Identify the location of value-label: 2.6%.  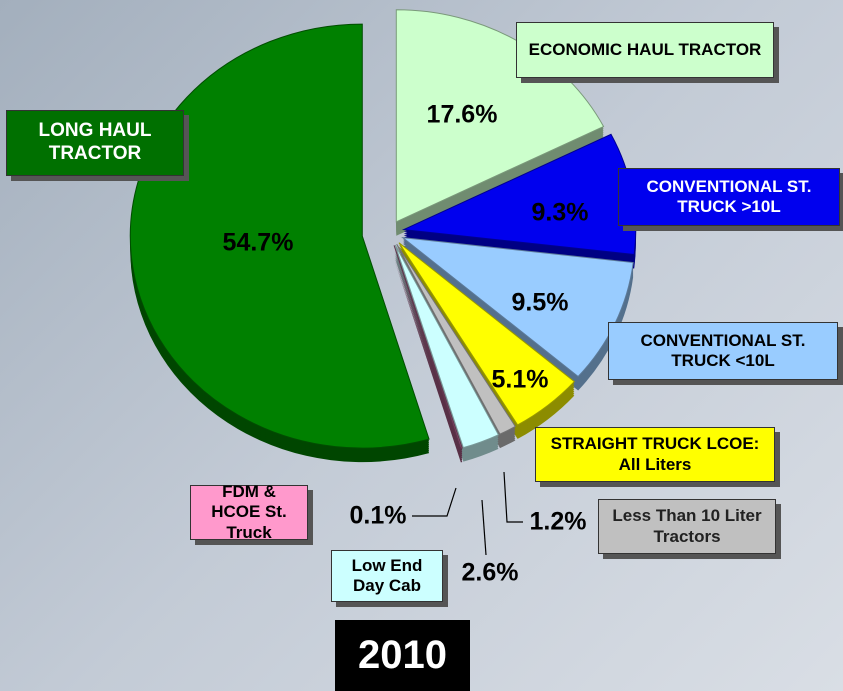
(490, 572).